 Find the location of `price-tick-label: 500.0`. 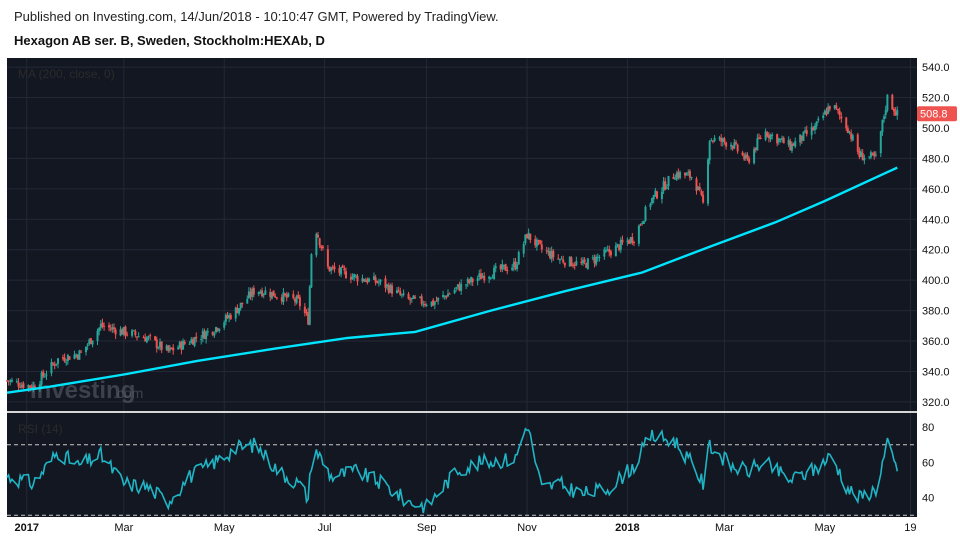

price-tick-label: 500.0 is located at coordinates (936, 129).